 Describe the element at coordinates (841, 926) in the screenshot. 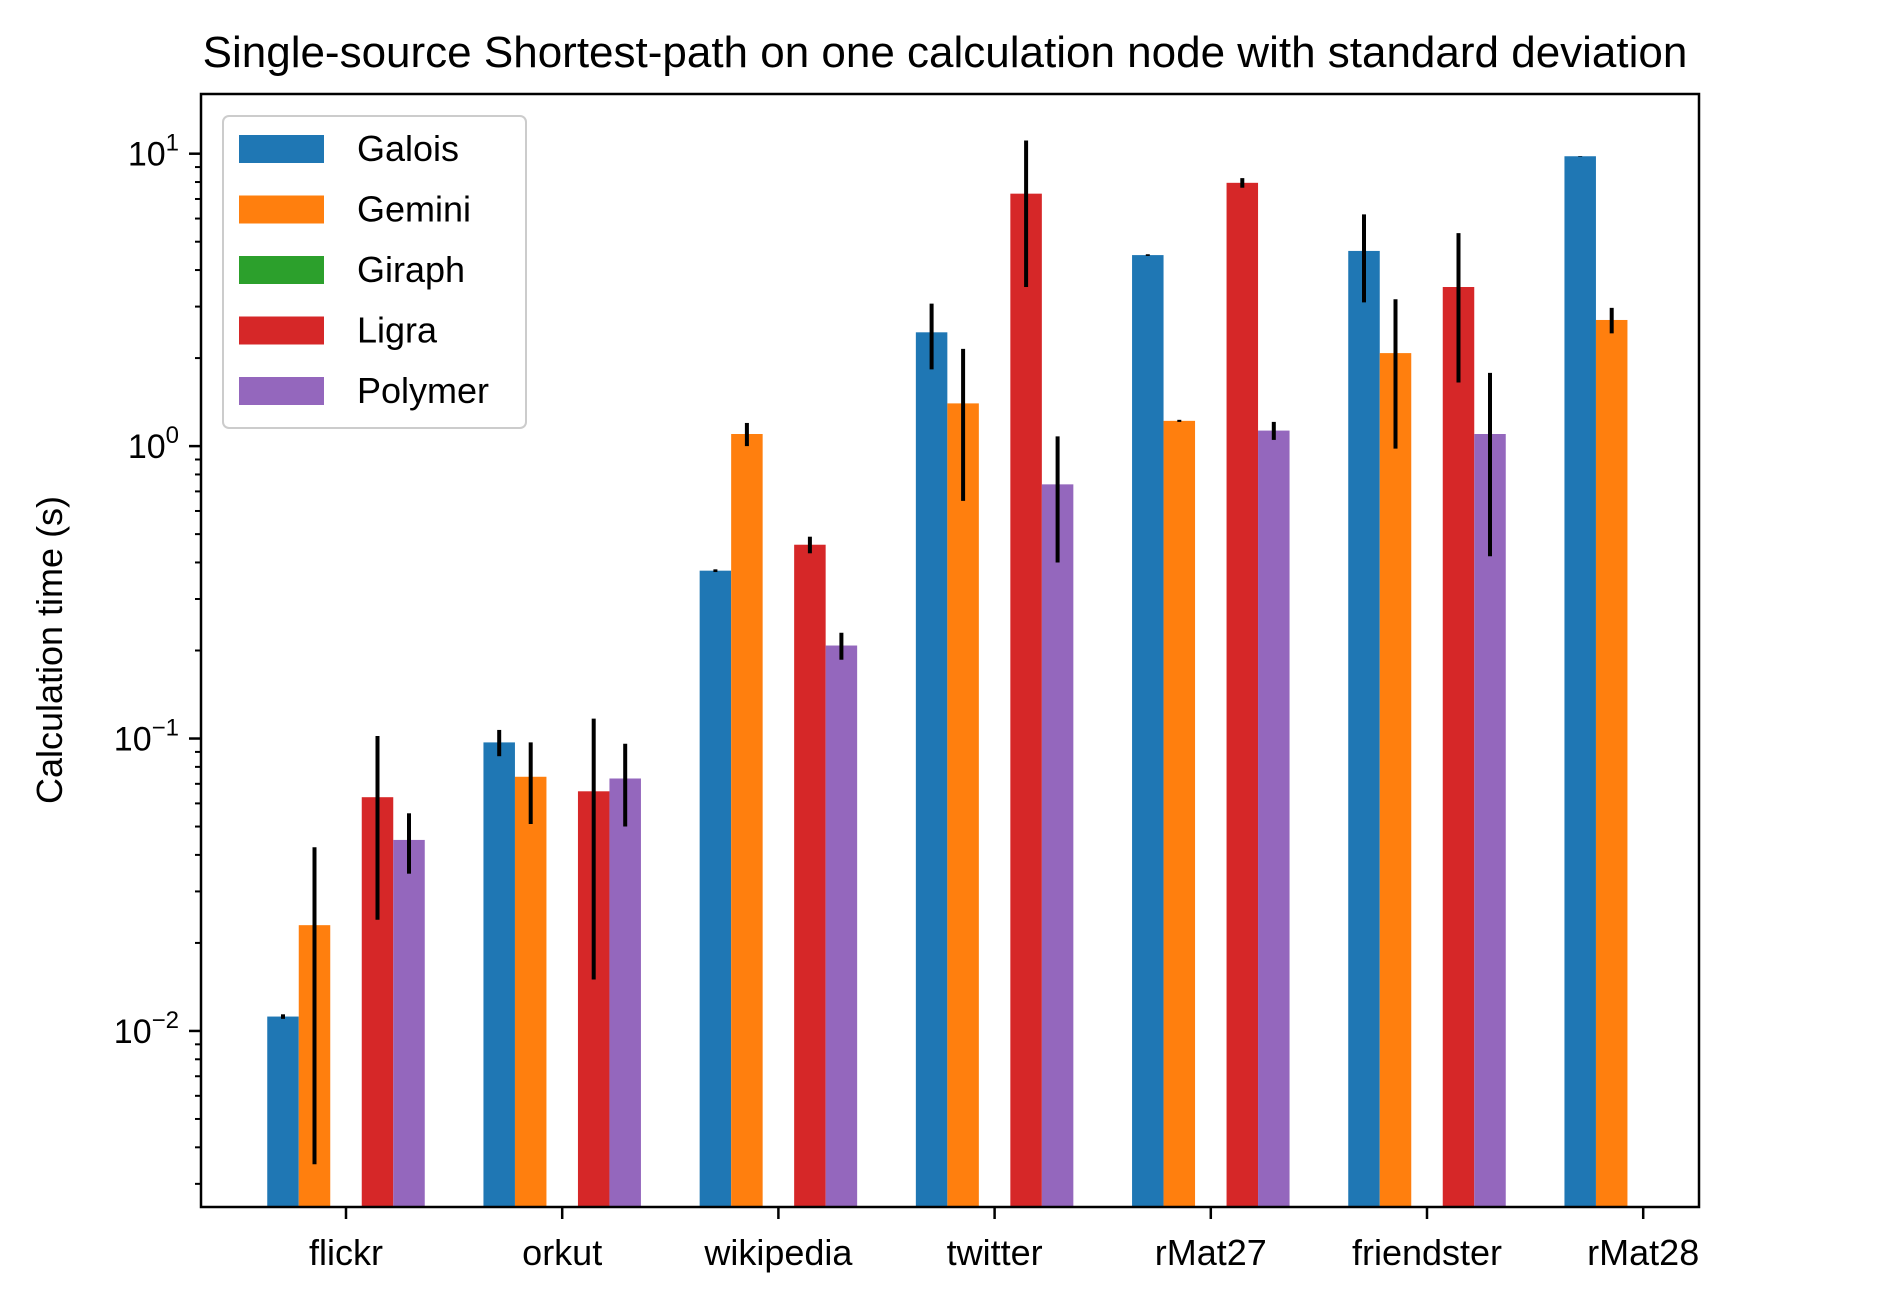

I see `bar-polymer-wikipedia` at that location.